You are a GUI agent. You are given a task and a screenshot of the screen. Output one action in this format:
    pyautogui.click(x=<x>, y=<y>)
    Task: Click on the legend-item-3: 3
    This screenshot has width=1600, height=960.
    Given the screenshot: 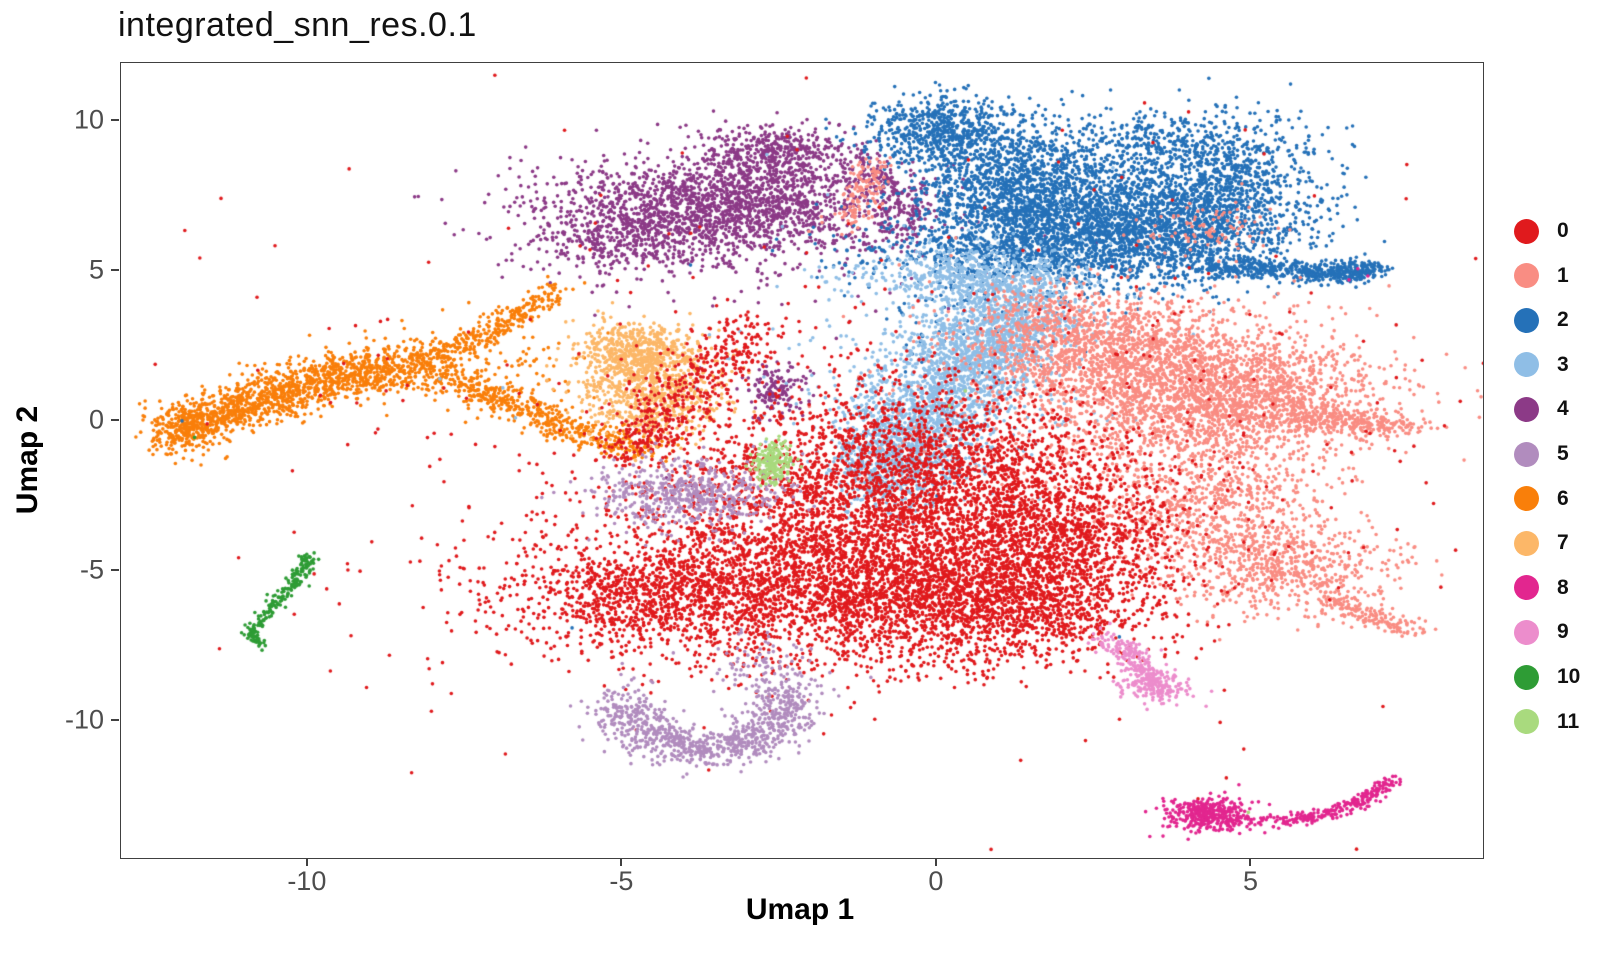 What is the action you would take?
    pyautogui.click(x=1536, y=365)
    